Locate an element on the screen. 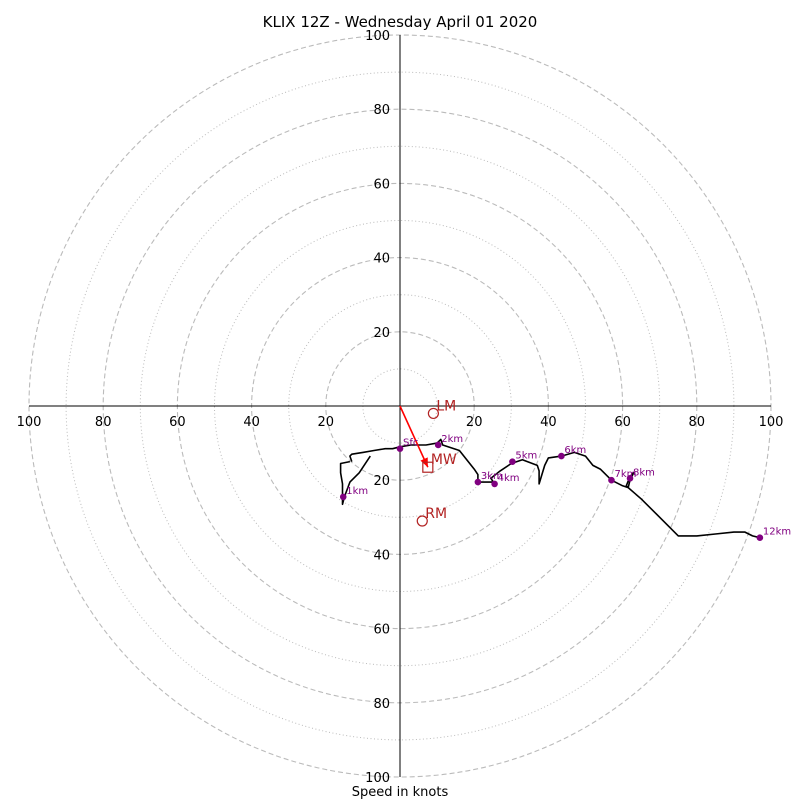 The height and width of the screenshot is (800, 800). storm-motion-label: MW is located at coordinates (444, 460).